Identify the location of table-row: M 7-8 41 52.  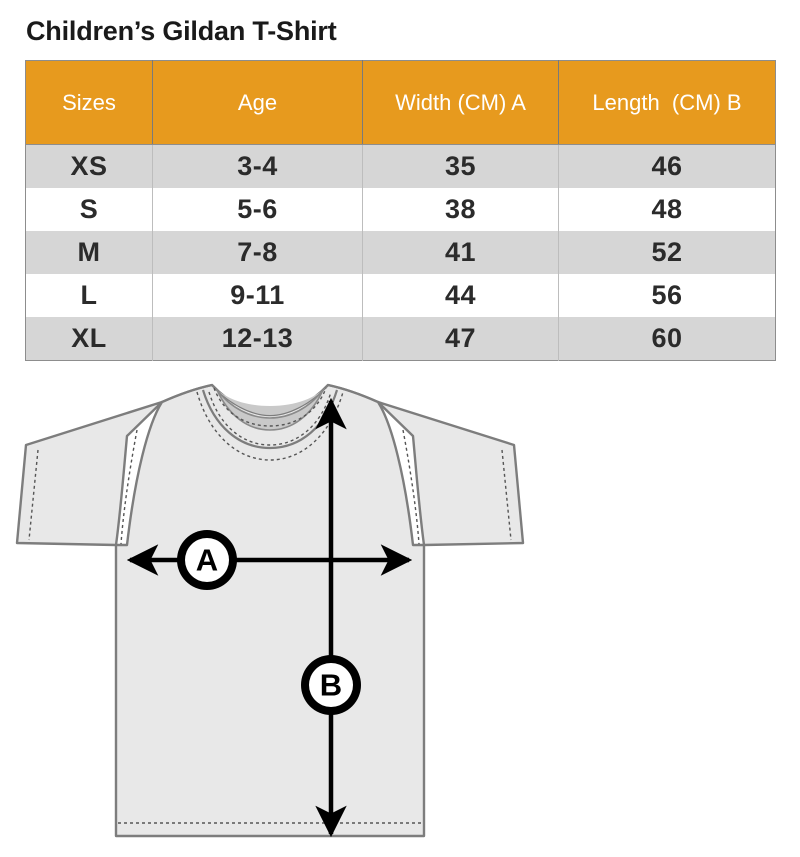
(400, 252).